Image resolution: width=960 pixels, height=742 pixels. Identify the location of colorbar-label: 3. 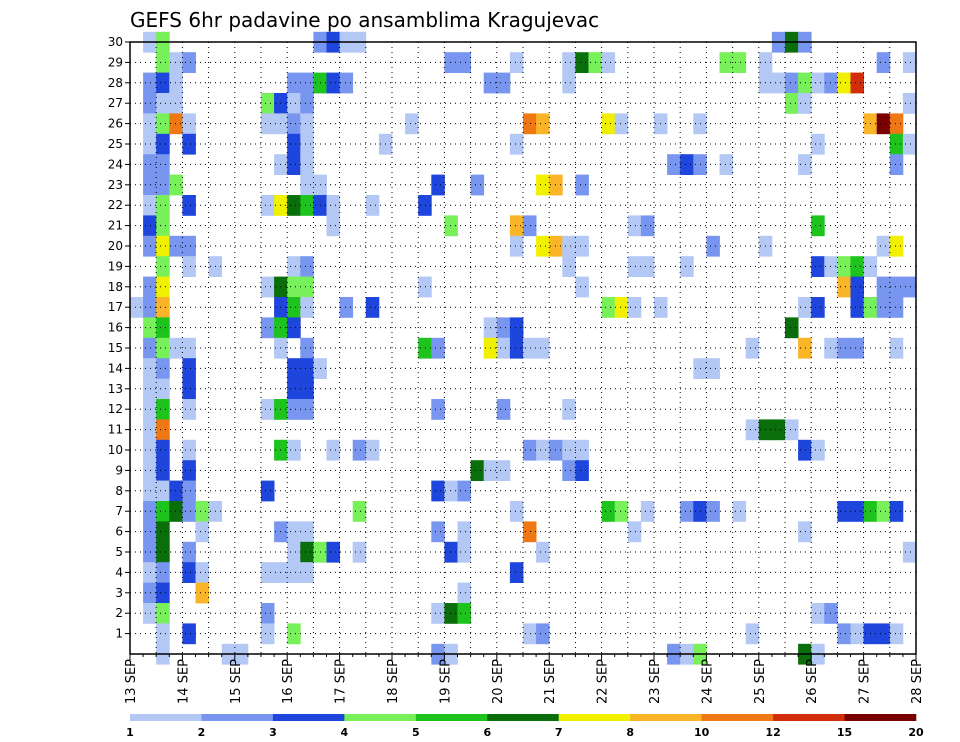
(273, 732).